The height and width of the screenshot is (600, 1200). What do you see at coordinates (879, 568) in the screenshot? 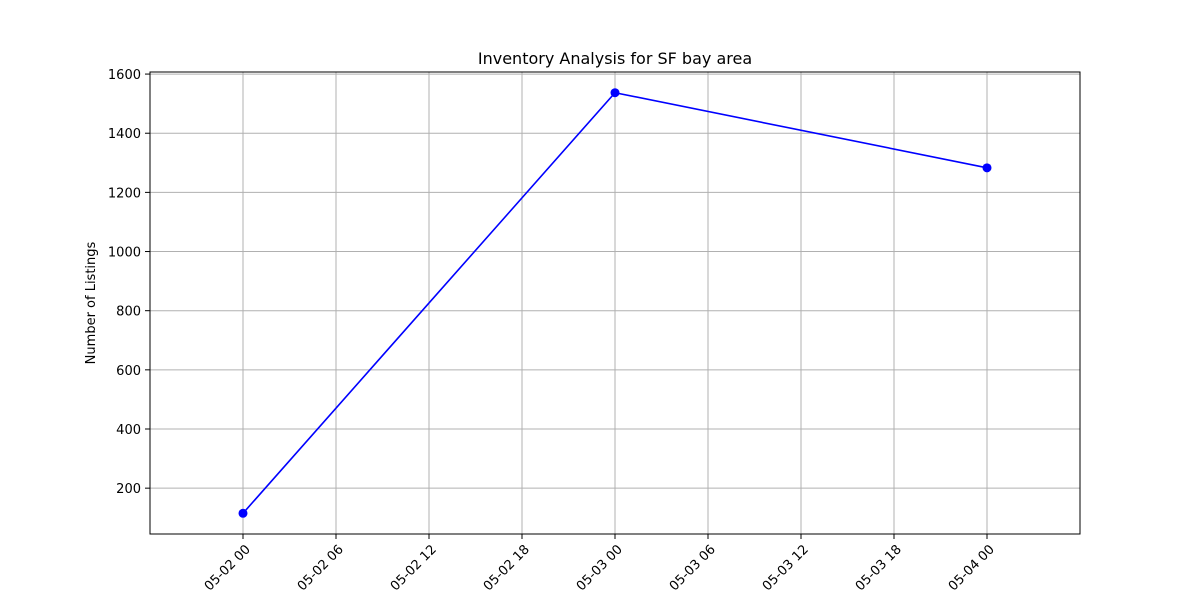
I see `x-tick-label: 05-03 18` at bounding box center [879, 568].